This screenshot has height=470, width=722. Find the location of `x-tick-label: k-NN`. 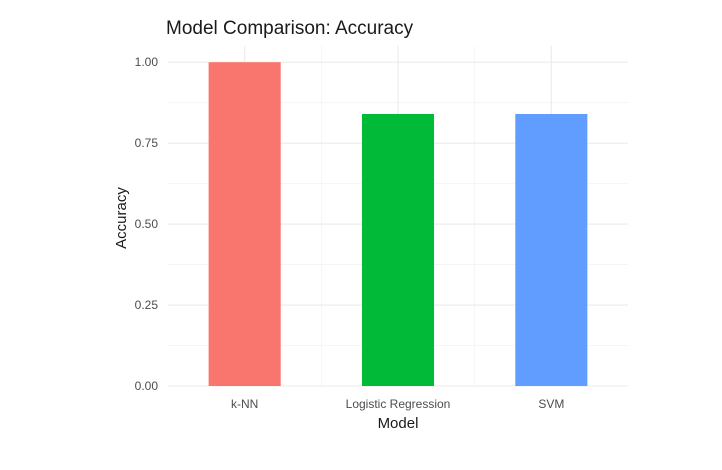

x-tick-label: k-NN is located at coordinates (244, 404).